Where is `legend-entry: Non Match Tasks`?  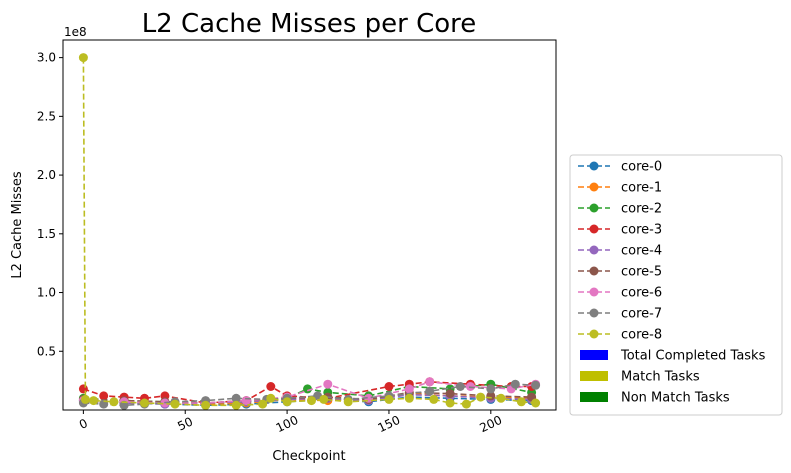 legend-entry: Non Match Tasks is located at coordinates (655, 398).